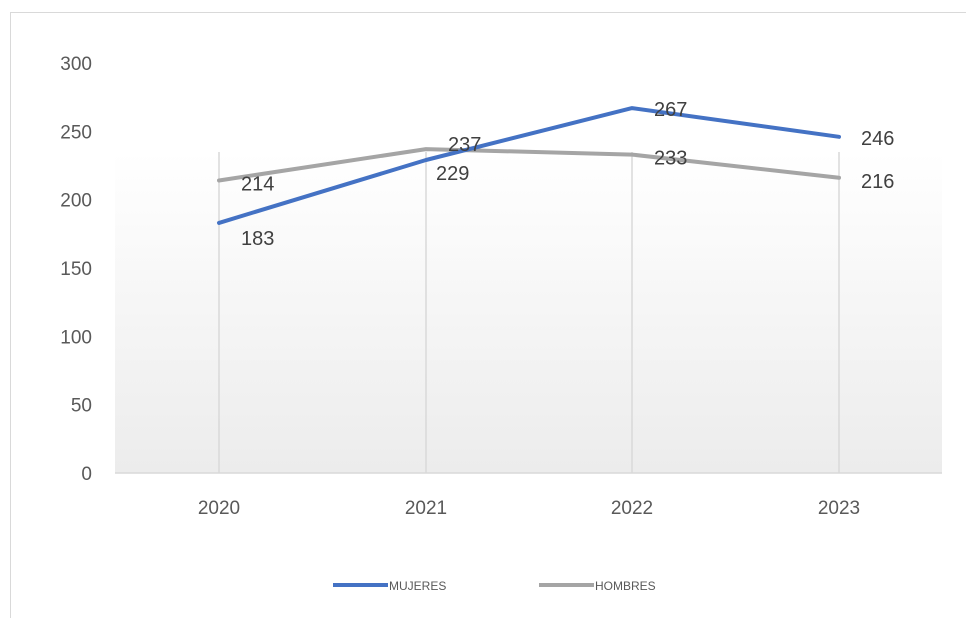  Describe the element at coordinates (81, 406) in the screenshot. I see `y-tick-label: 50` at that location.